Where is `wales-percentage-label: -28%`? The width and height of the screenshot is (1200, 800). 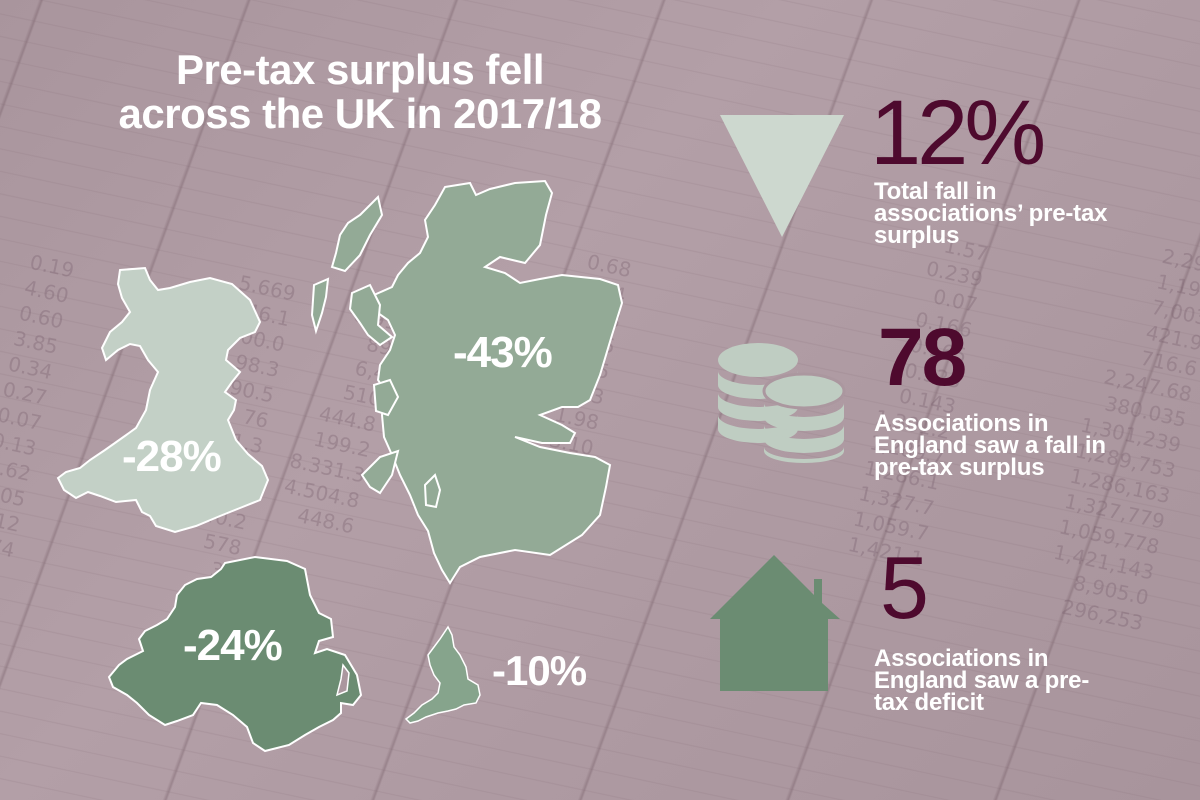
wales-percentage-label: -28% is located at coordinates (172, 456).